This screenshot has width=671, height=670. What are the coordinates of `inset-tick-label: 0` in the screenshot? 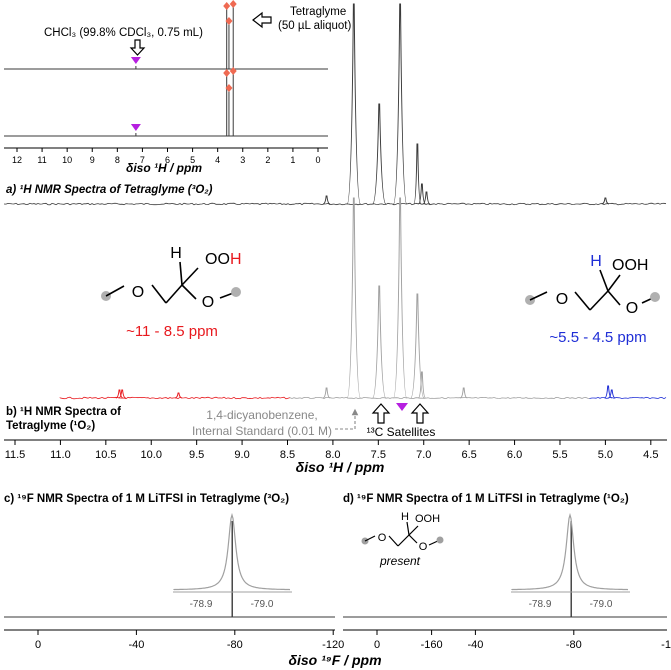 It's located at (317, 160).